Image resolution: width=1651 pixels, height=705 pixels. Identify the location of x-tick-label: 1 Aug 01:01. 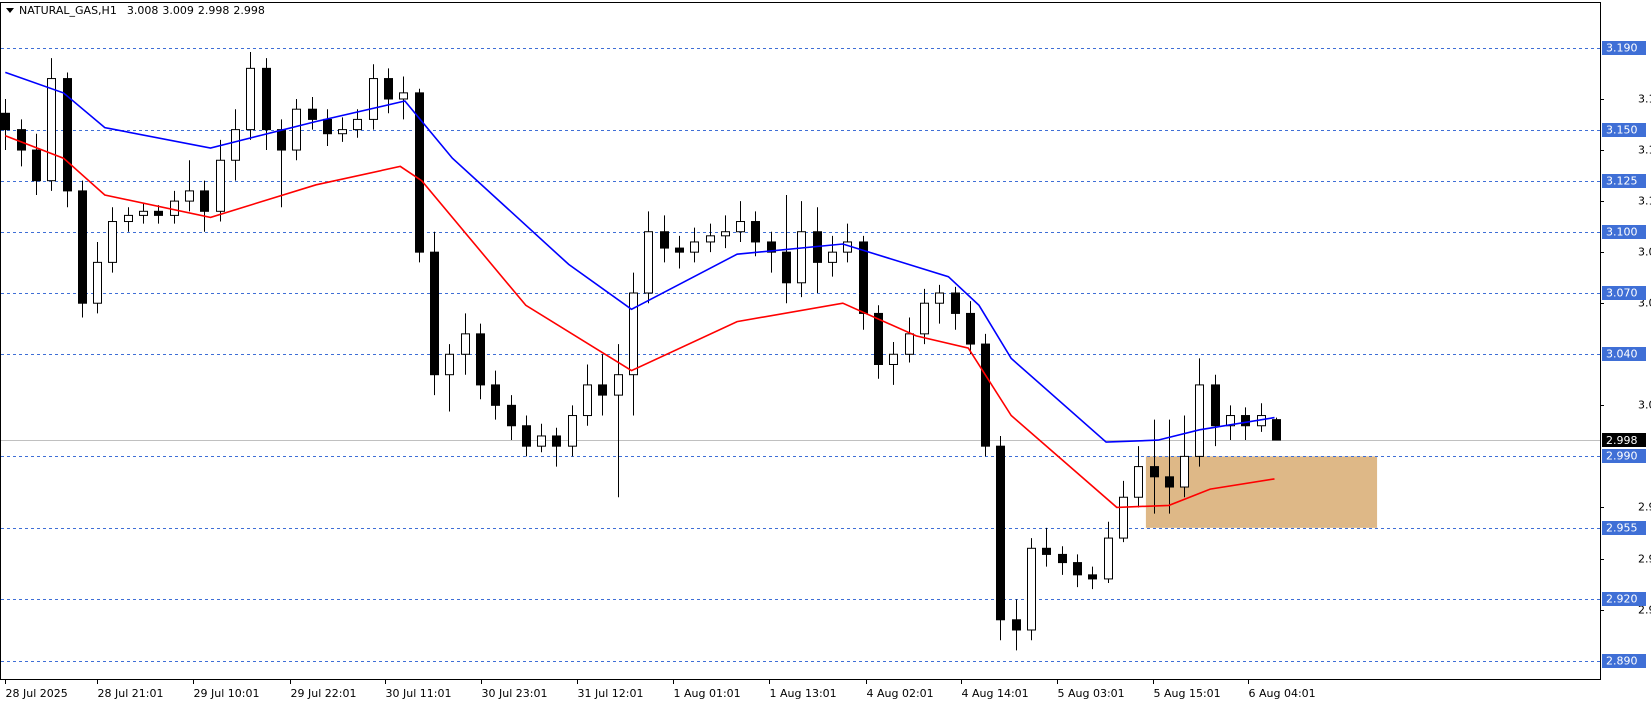
(707, 693).